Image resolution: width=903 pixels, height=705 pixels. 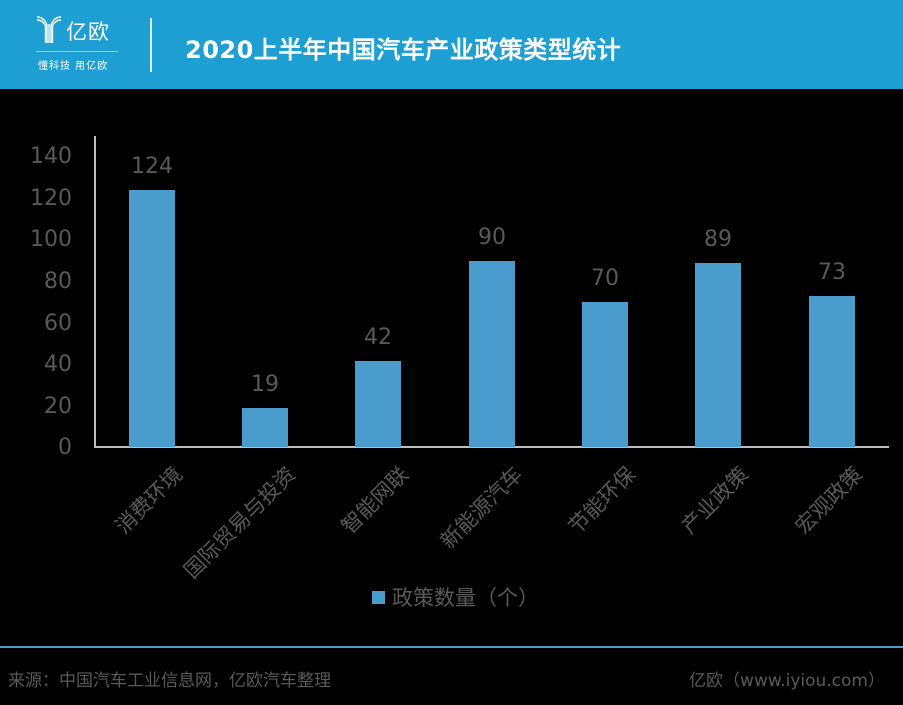 I want to click on y-tick: 40, so click(x=58, y=364).